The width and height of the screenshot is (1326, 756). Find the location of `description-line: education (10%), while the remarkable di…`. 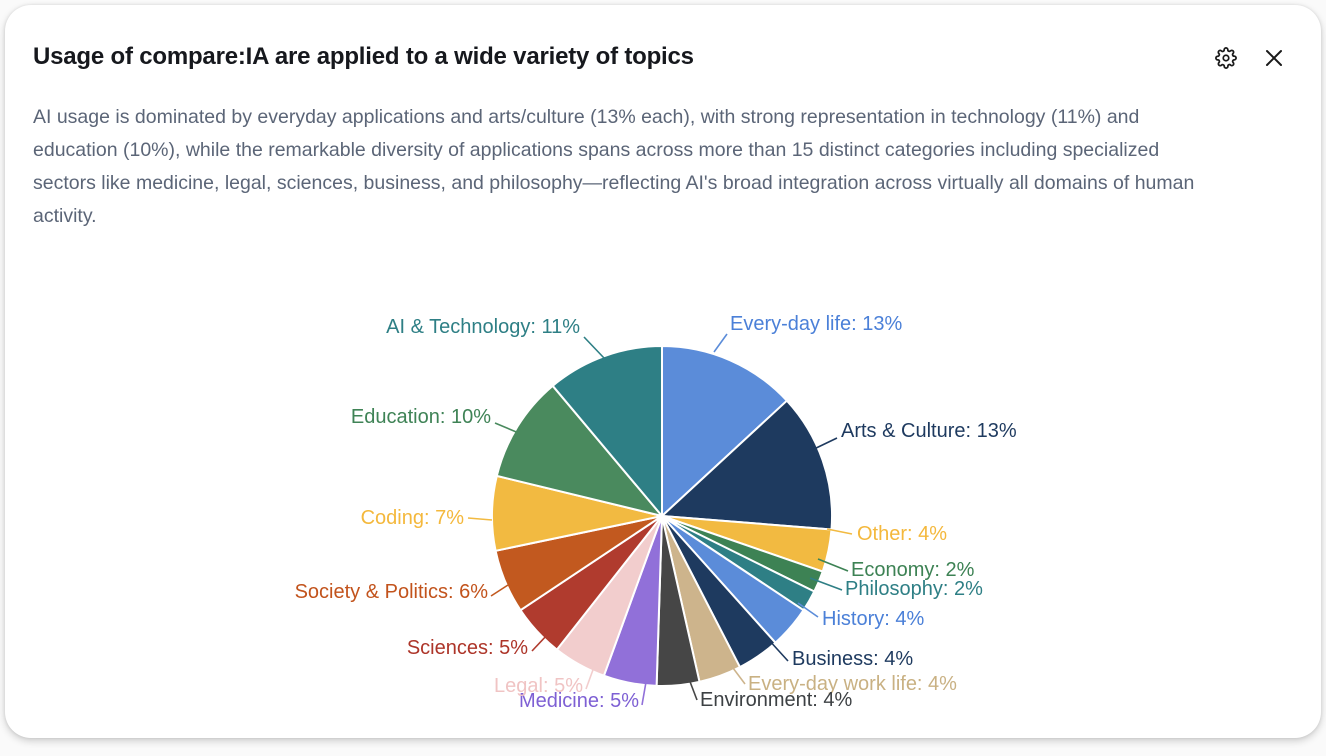

description-line: education (10%), while the remarkable di… is located at coordinates (596, 150).